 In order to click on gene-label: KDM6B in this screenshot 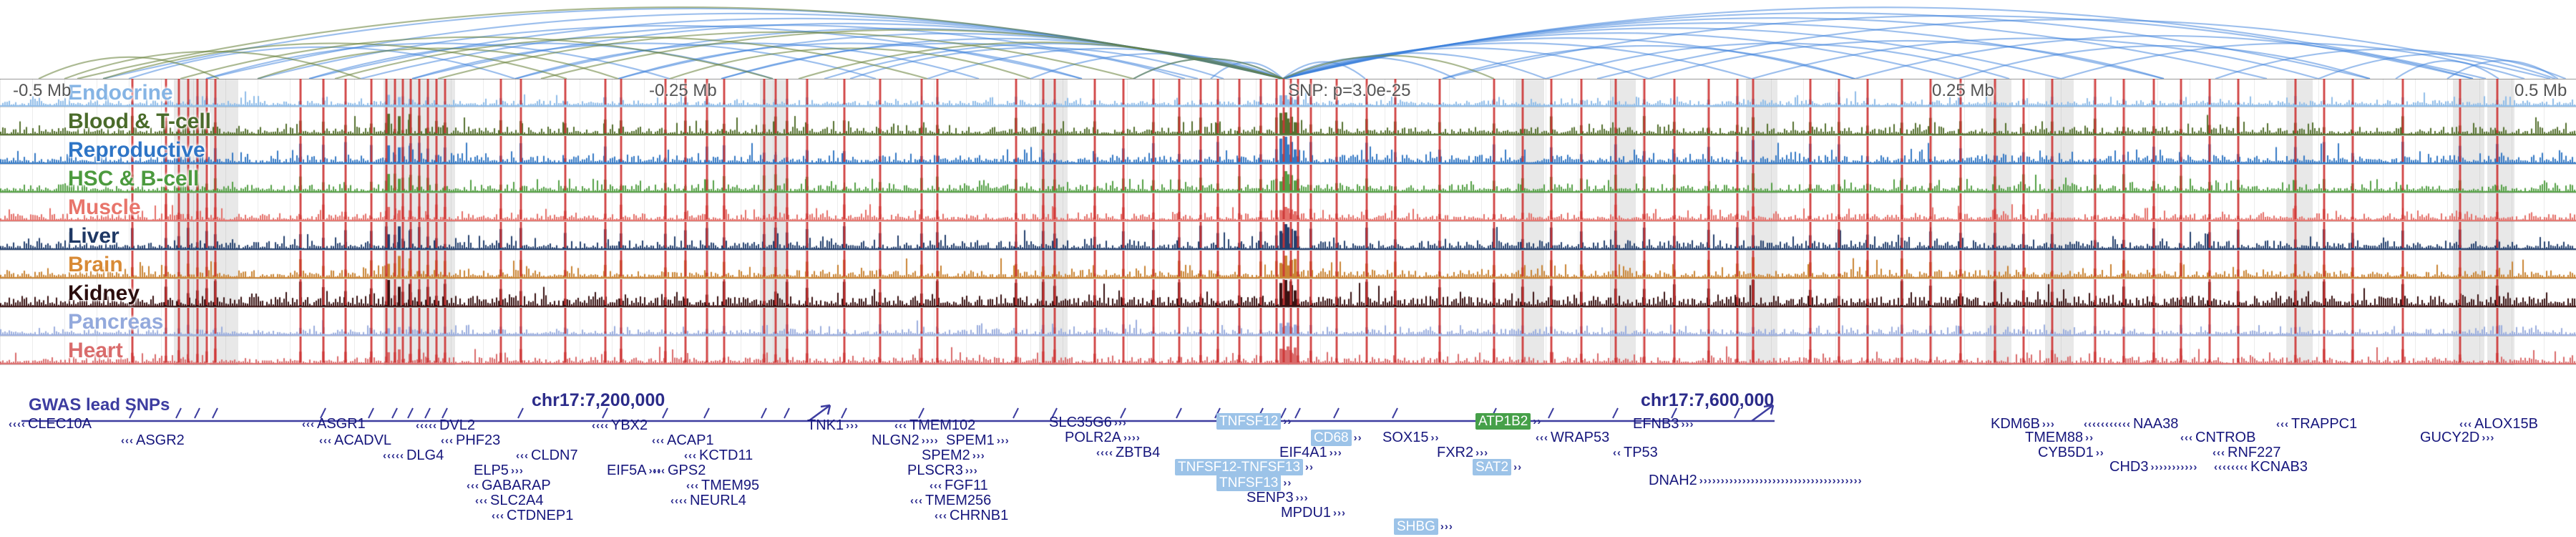, I will do `click(2015, 424)`.